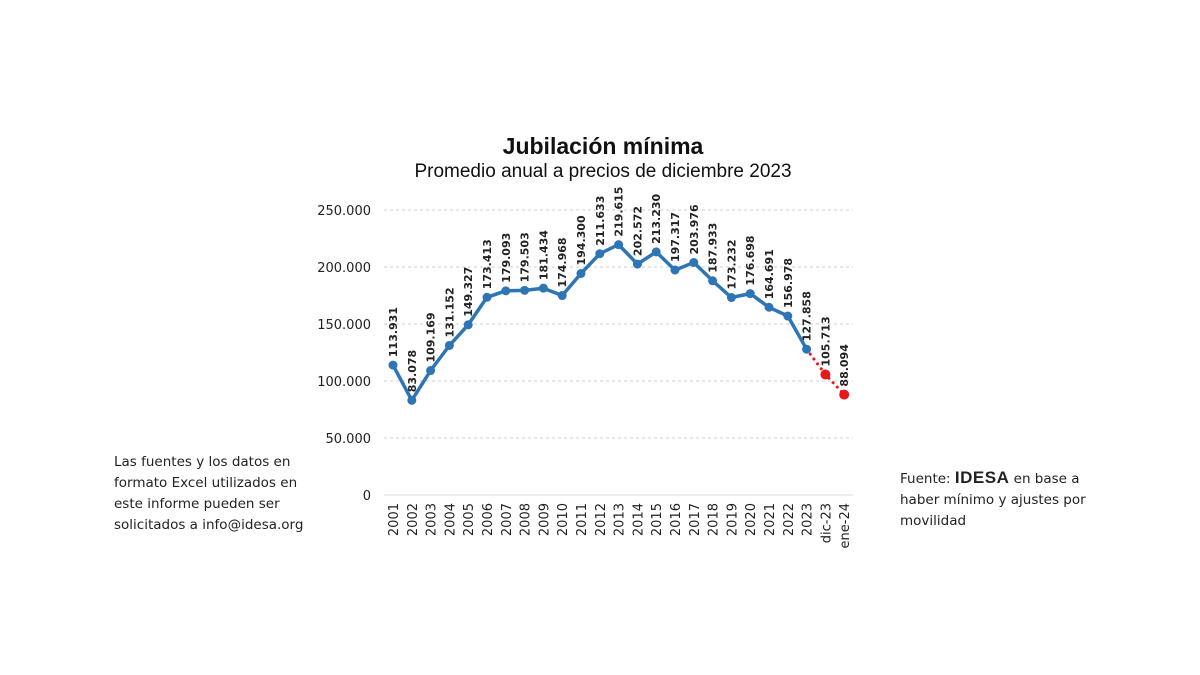 This screenshot has width=1200, height=675. Describe the element at coordinates (676, 519) in the screenshot. I see `x-tick-label: 2016` at that location.